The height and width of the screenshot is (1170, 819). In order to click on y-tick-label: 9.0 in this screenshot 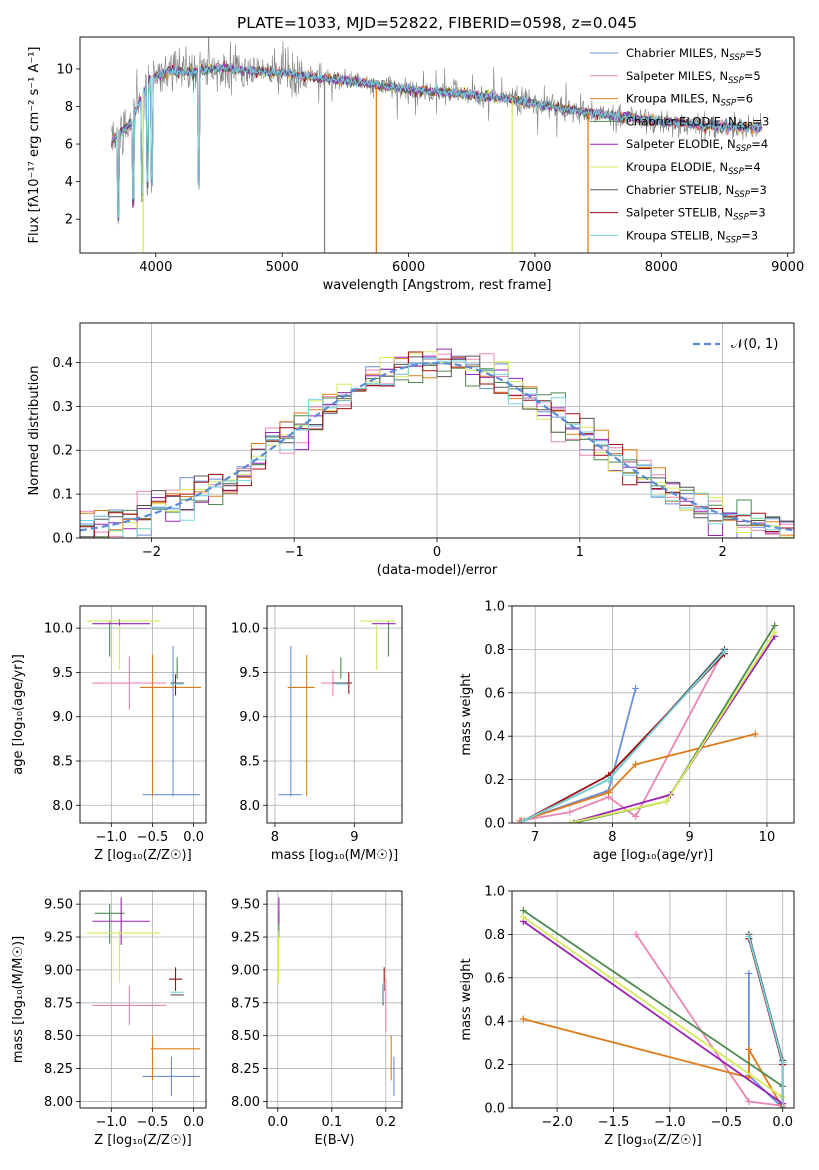, I will do `click(62, 717)`.